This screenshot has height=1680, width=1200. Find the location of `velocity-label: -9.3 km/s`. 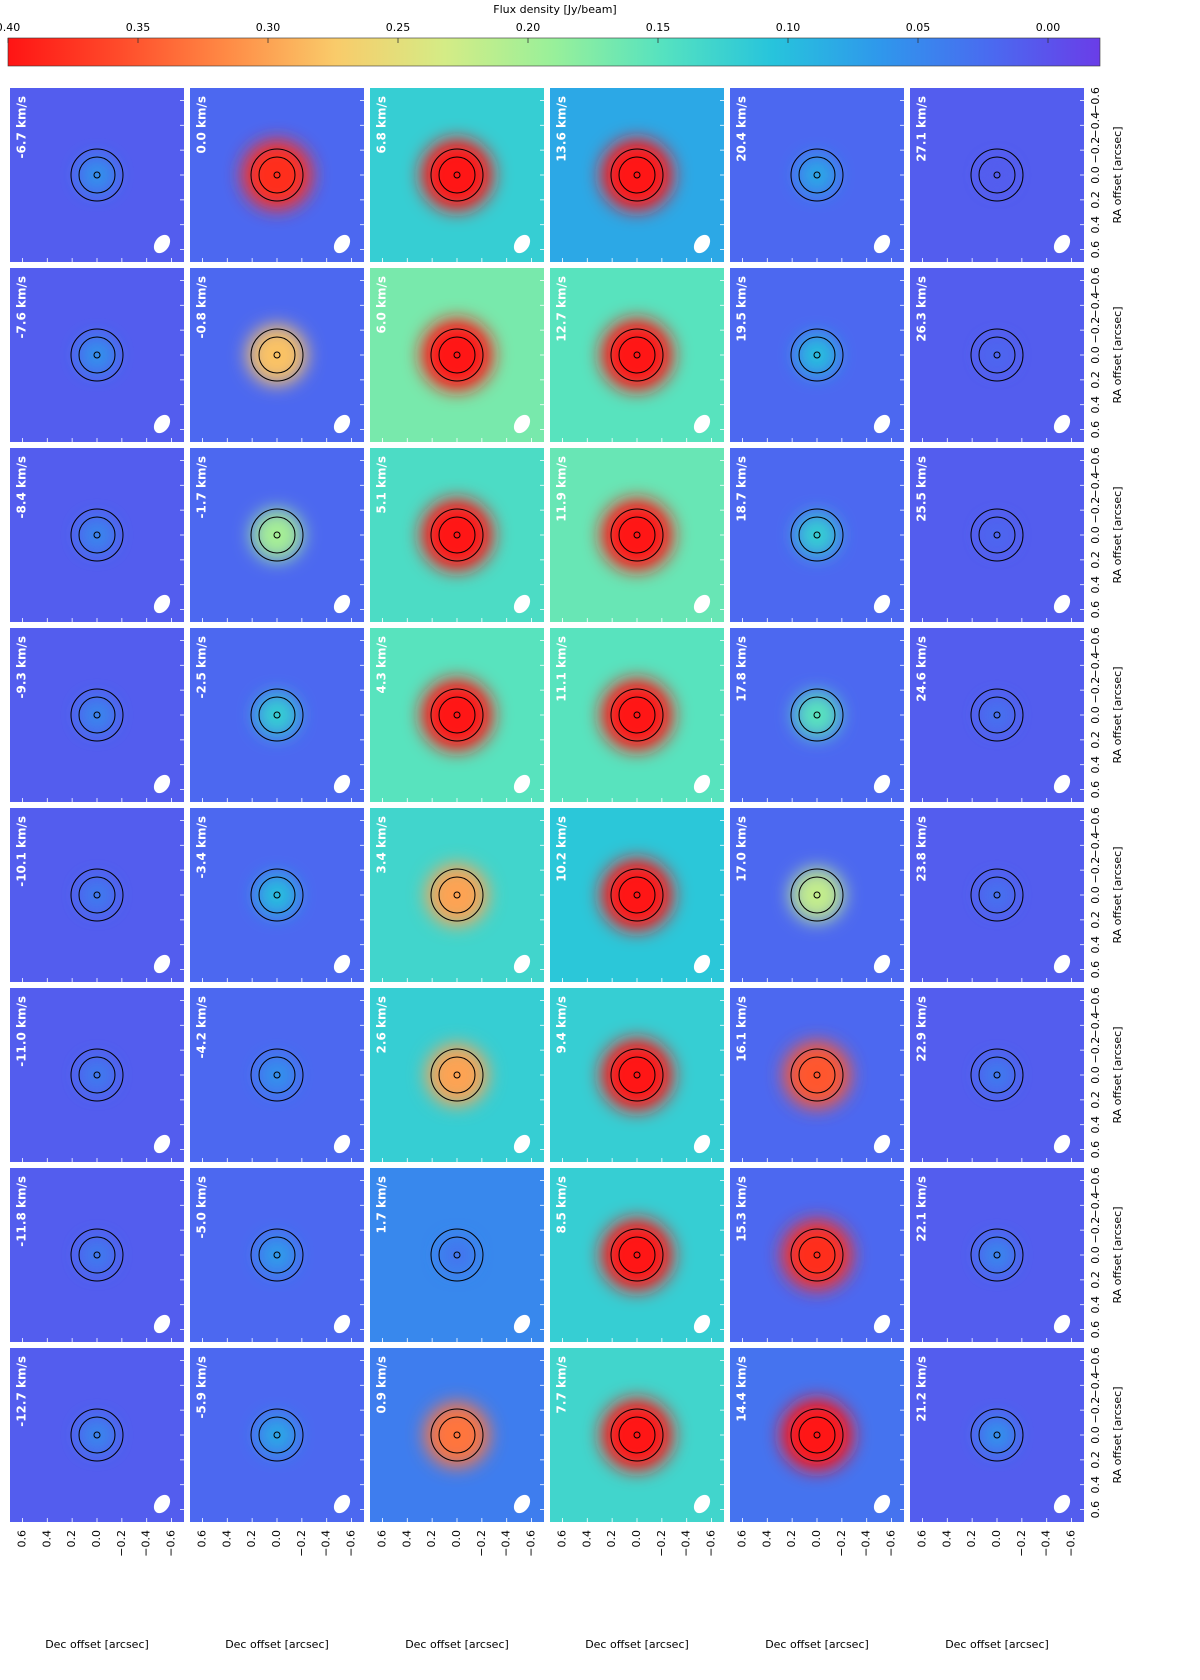

velocity-label: -9.3 km/s is located at coordinates (22, 667).